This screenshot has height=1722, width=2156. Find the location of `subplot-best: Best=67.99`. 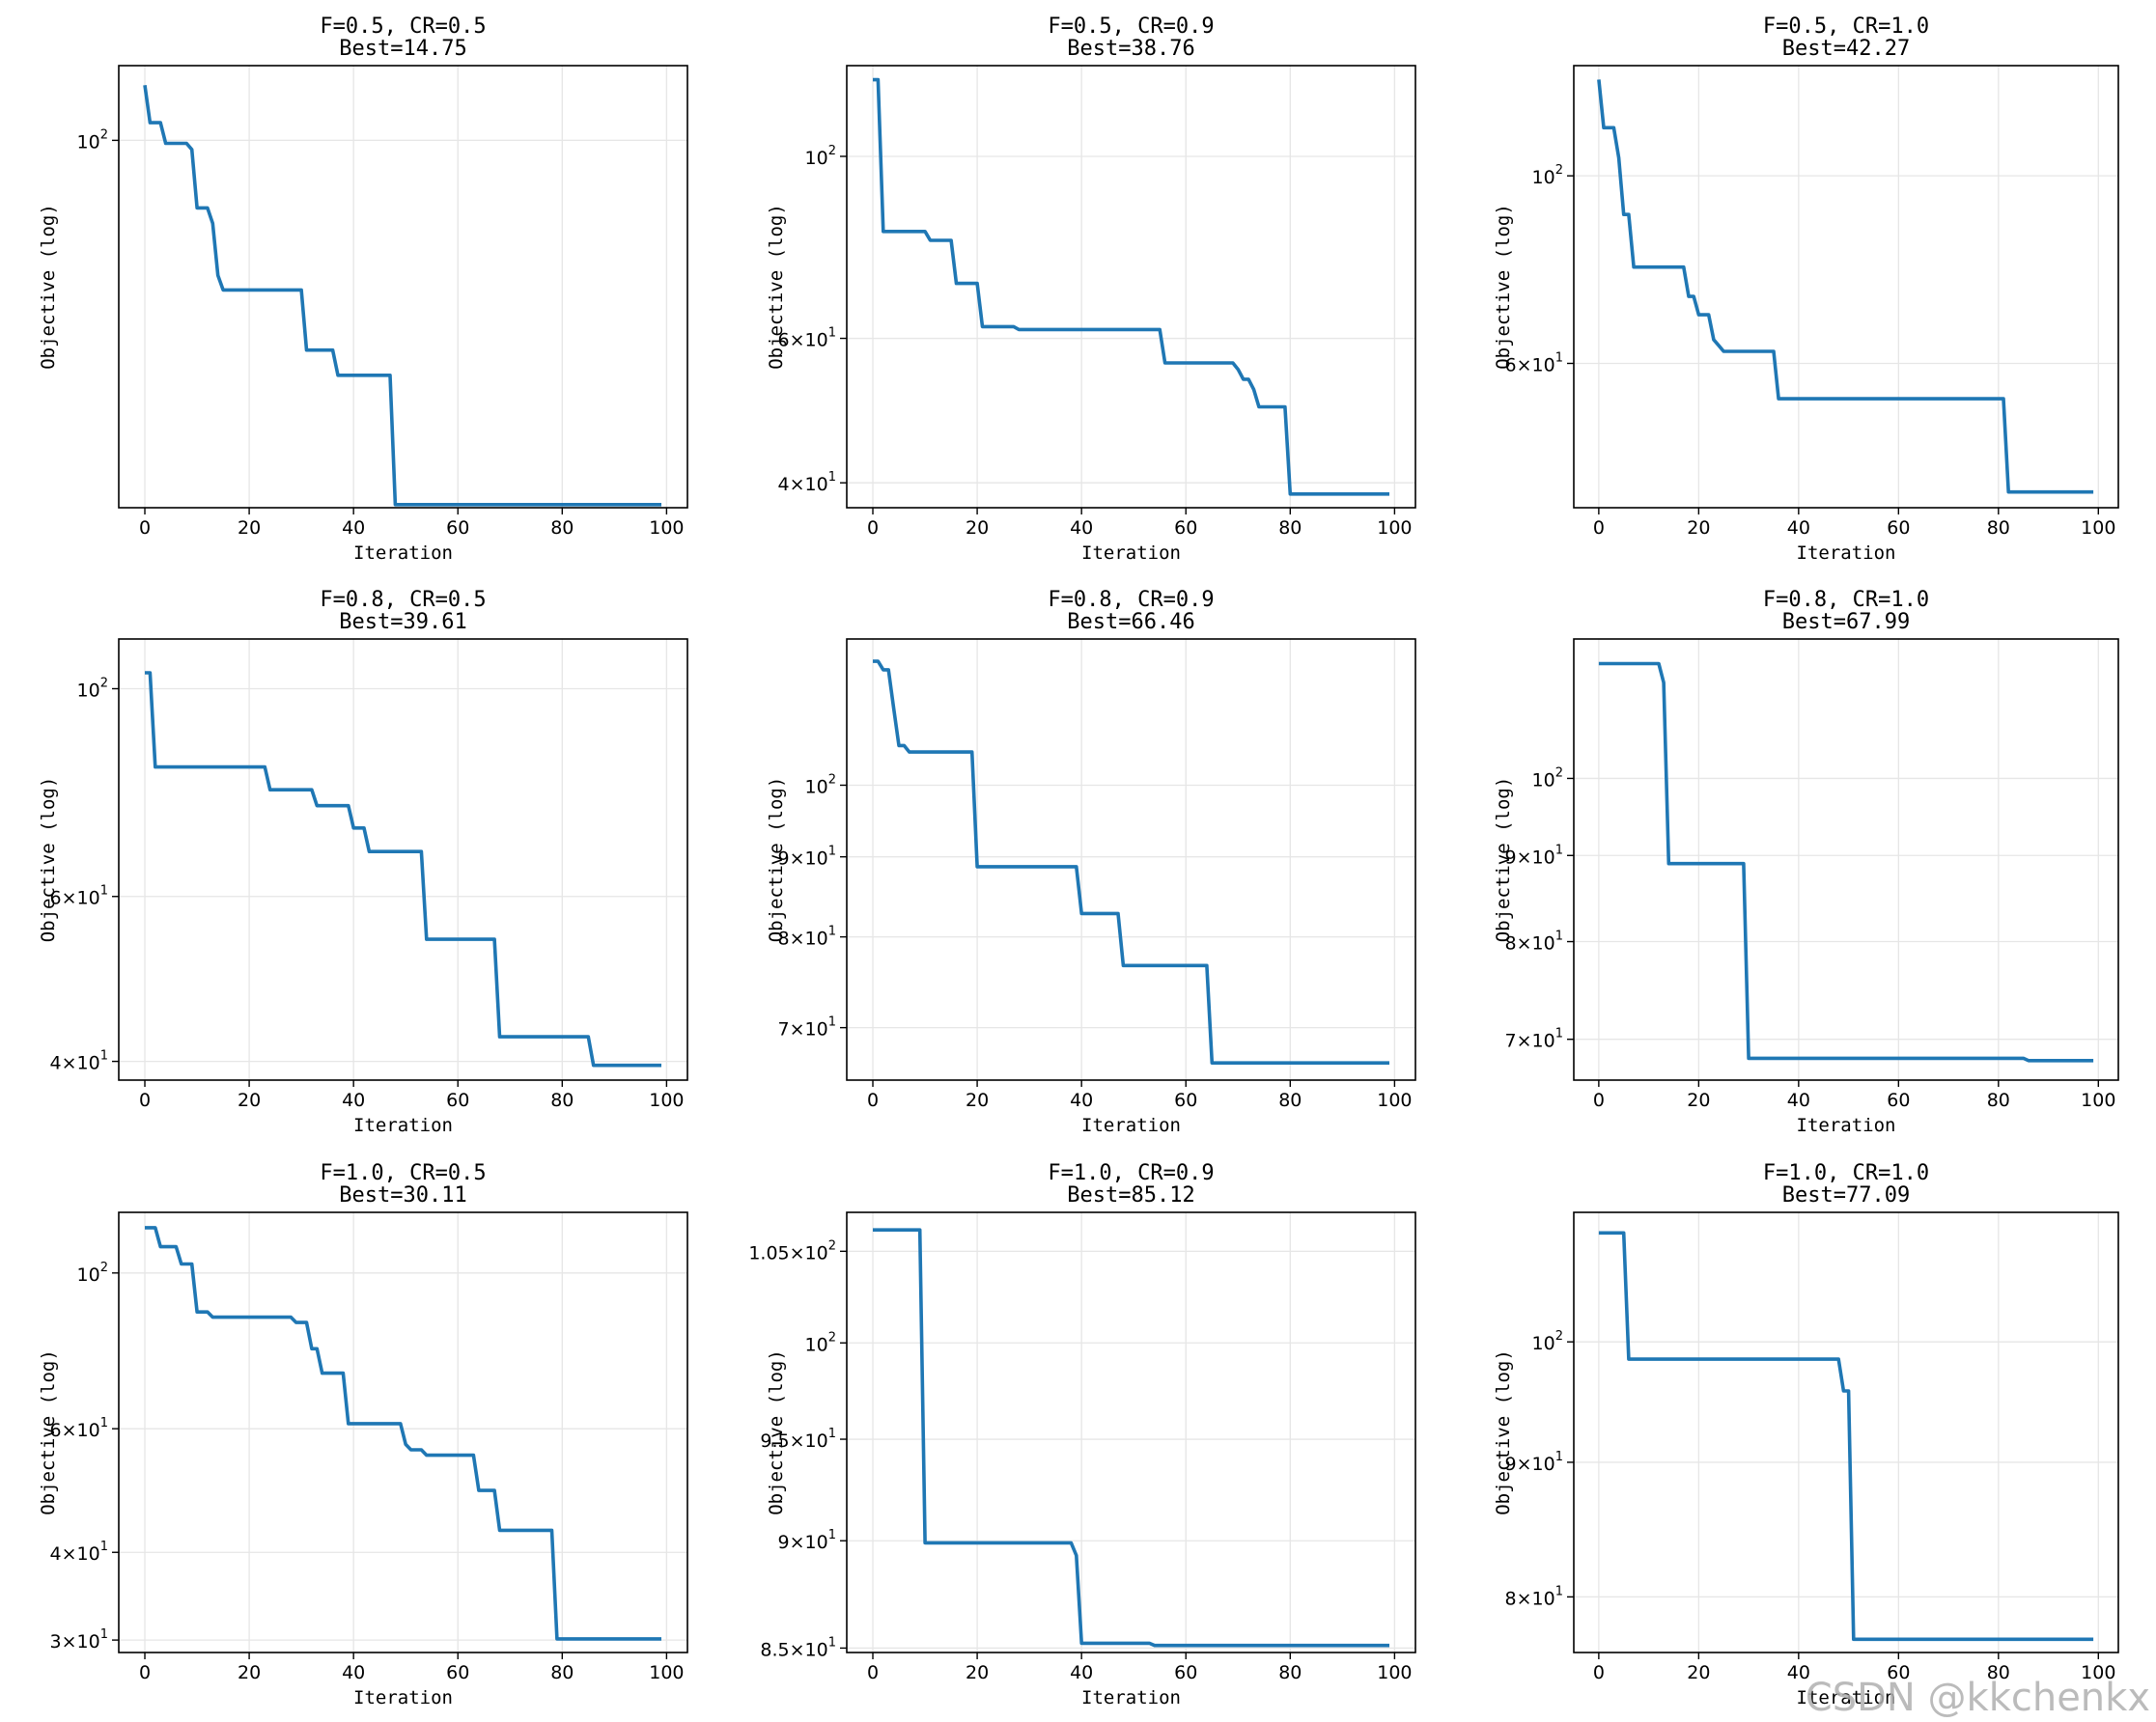

subplot-best: Best=67.99 is located at coordinates (1846, 622).